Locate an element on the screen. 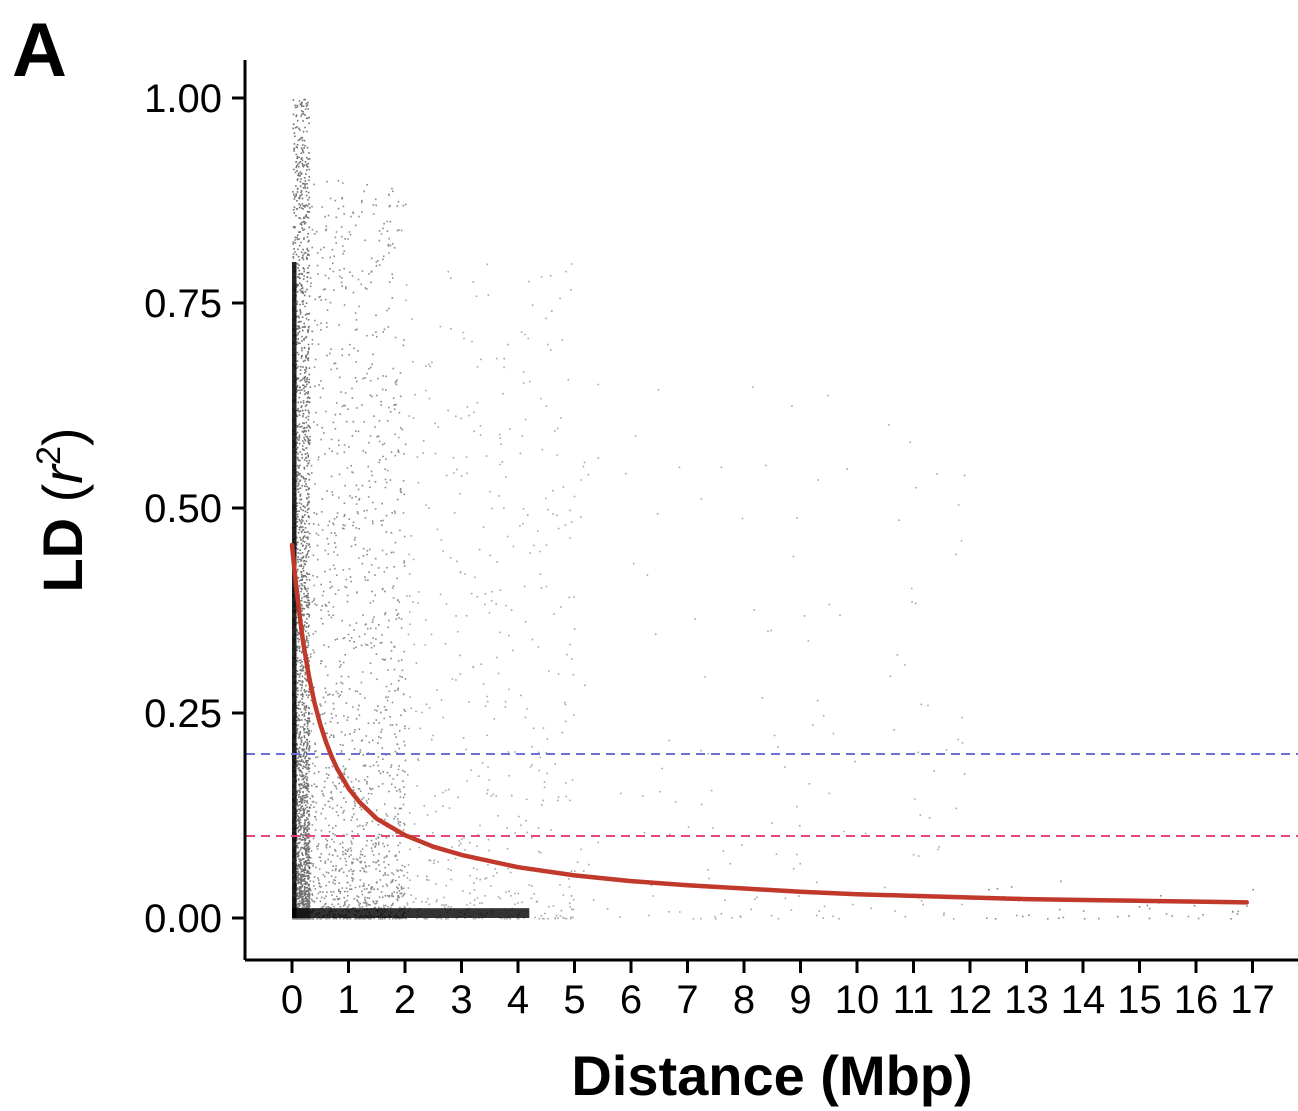 Image resolution: width=1298 pixels, height=1111 pixels. y-axis-title: LD (r2) is located at coordinates (62, 509).